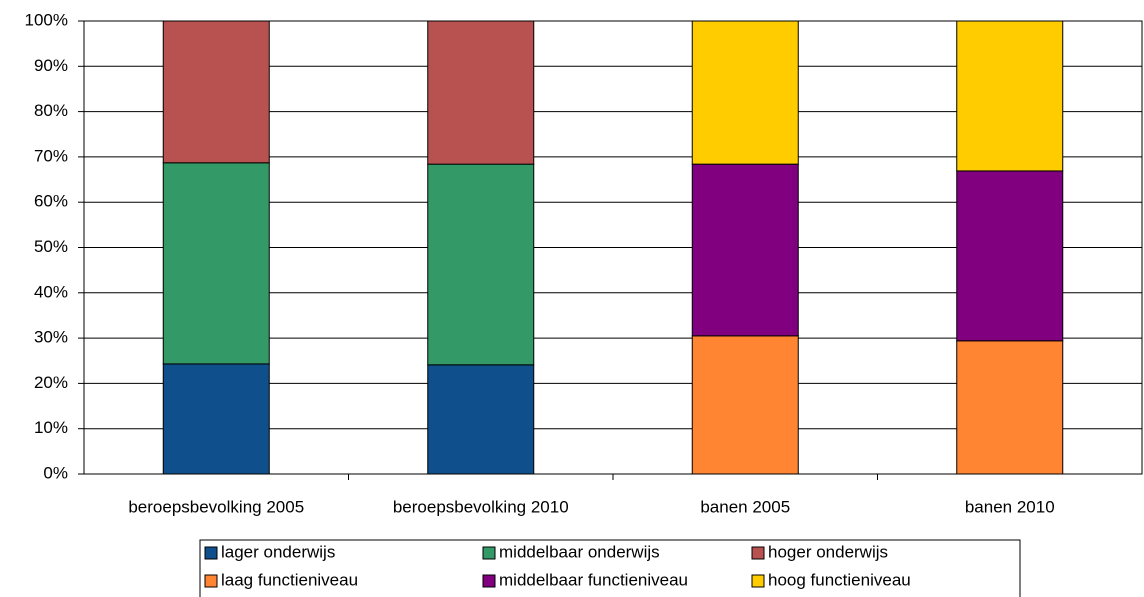 This screenshot has width=1144, height=597. Describe the element at coordinates (51, 155) in the screenshot. I see `y-tick-label: 70%` at that location.